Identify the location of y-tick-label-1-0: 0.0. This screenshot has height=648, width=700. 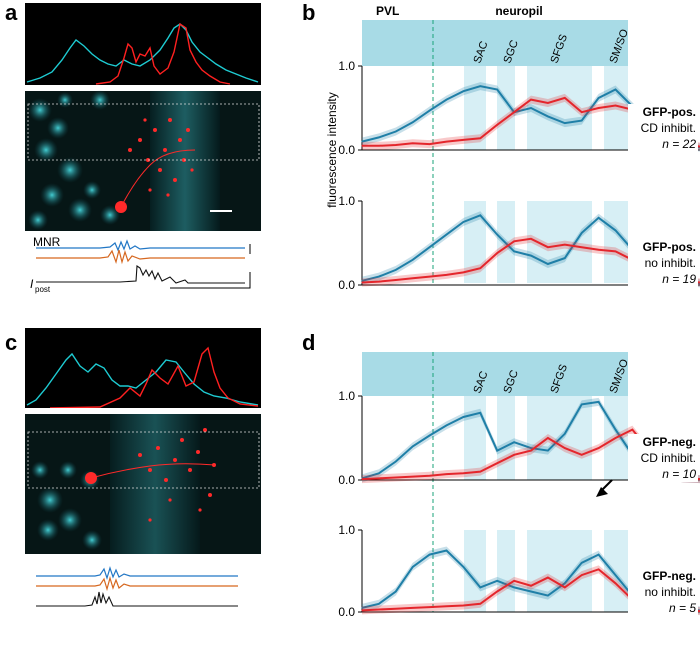
(346, 285).